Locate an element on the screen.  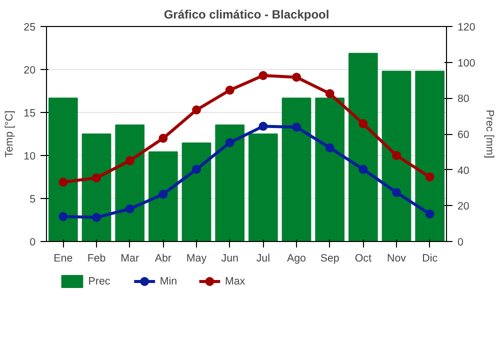
y2-tick-label: 0 is located at coordinates (461, 242).